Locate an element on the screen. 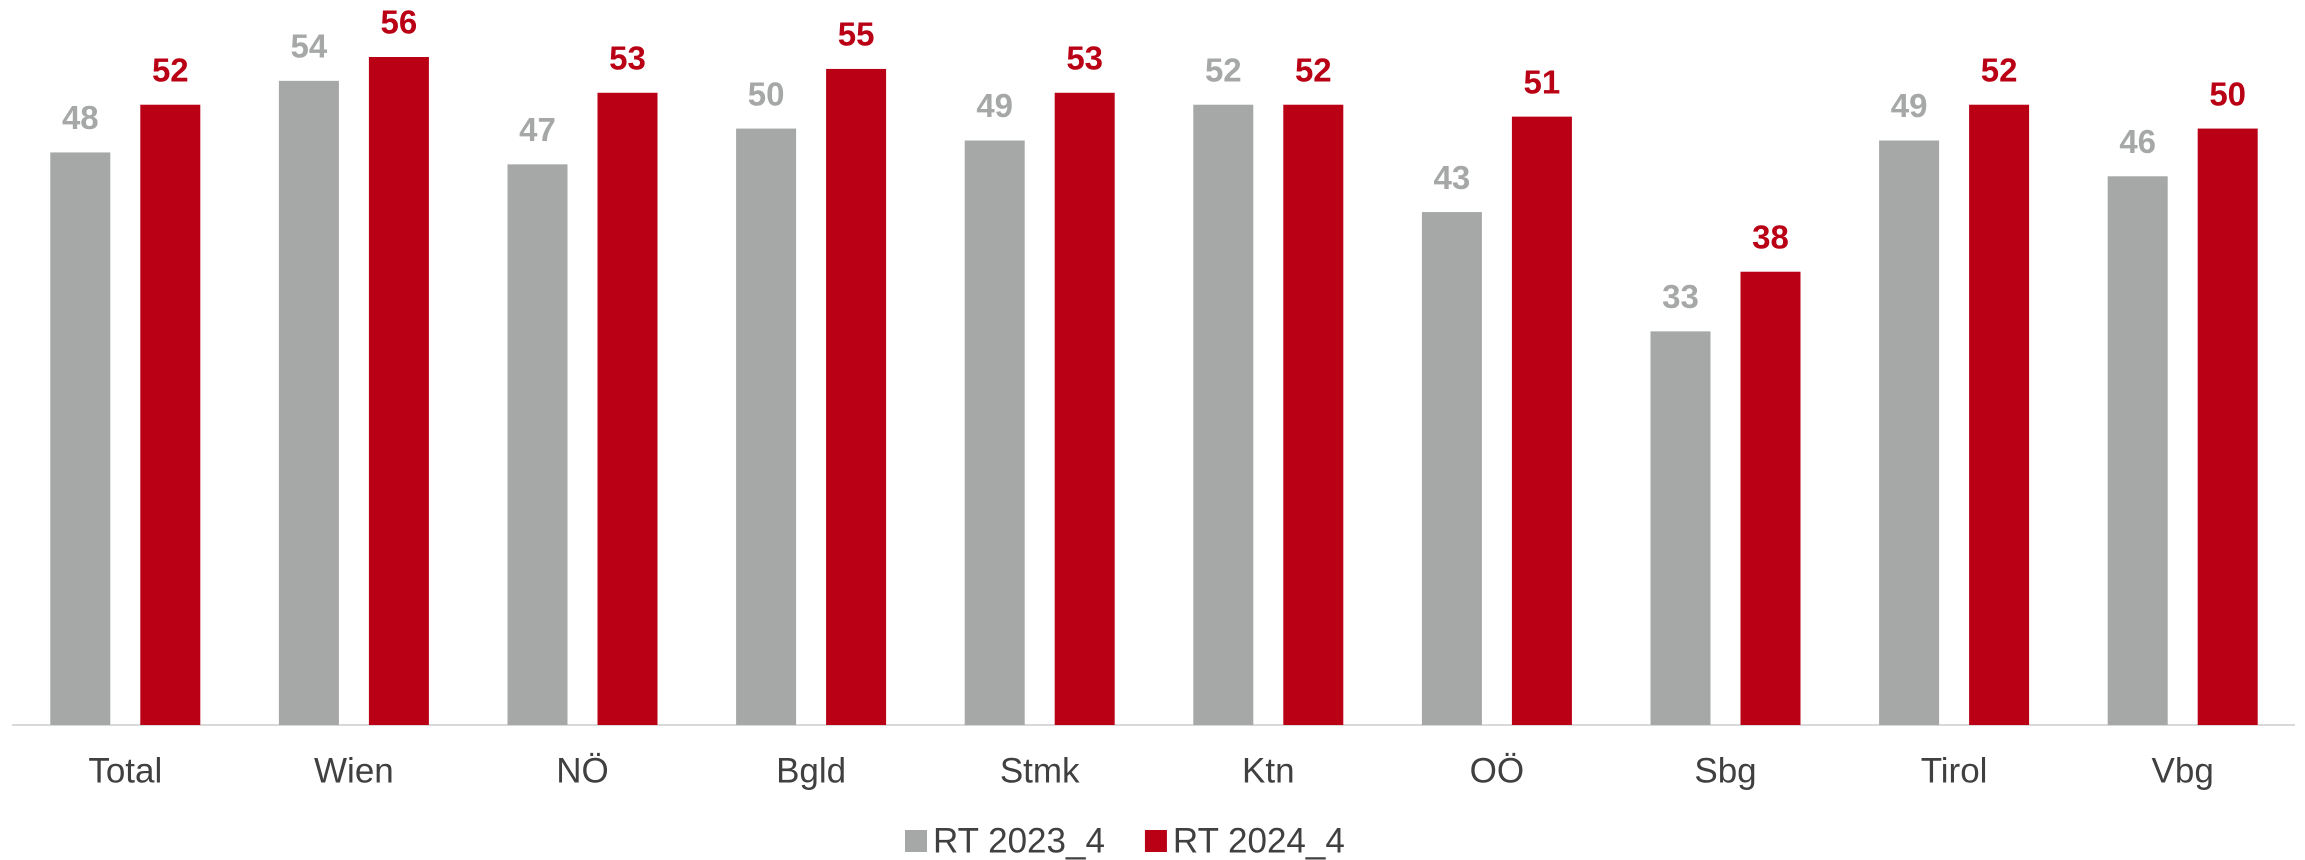 The height and width of the screenshot is (860, 2305). value-label: 48 is located at coordinates (80, 117).